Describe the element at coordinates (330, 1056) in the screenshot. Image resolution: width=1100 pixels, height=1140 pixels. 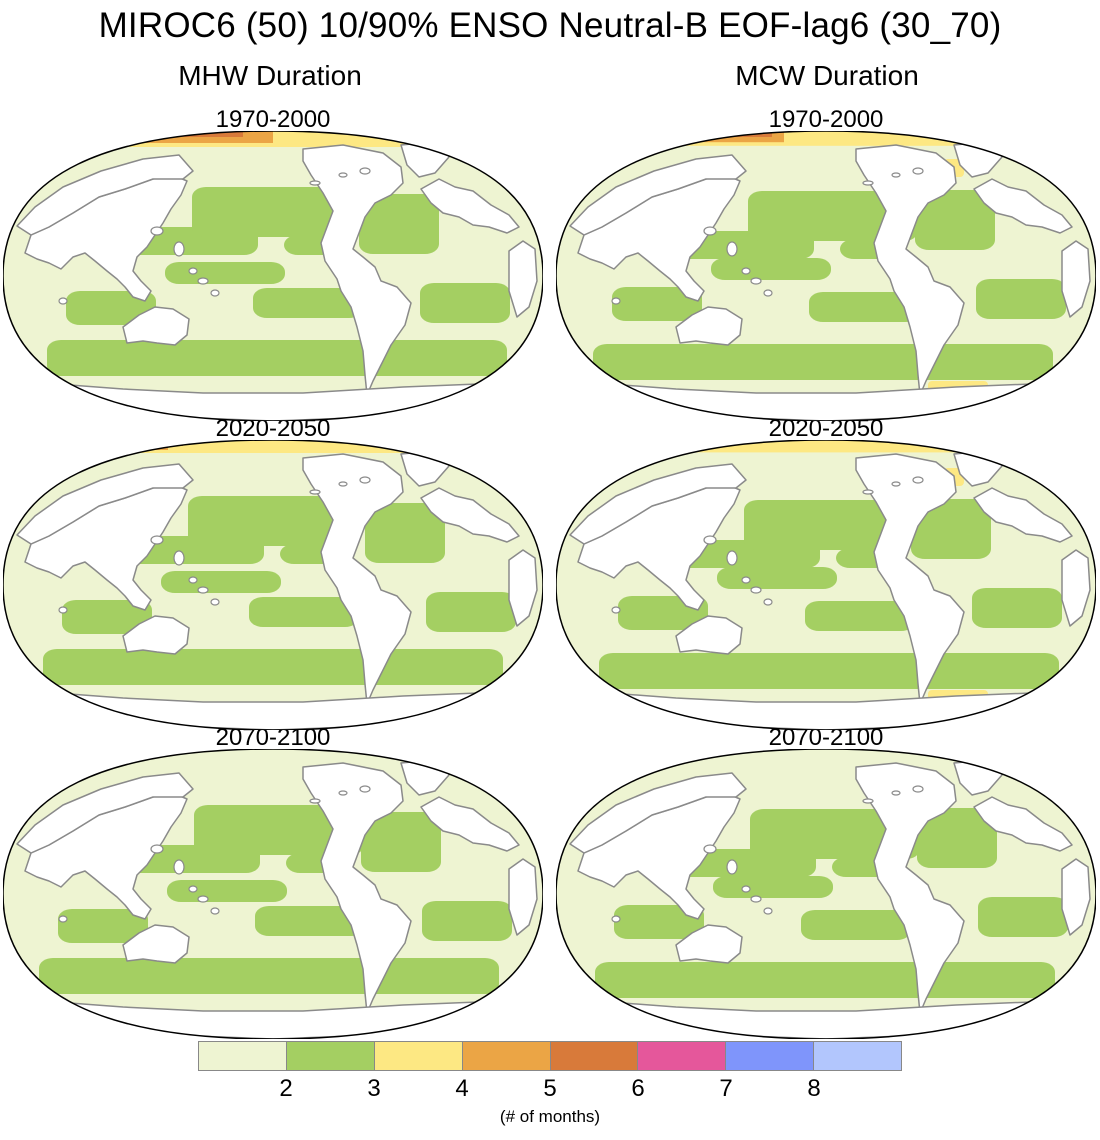
I see `colorbar-swatch` at that location.